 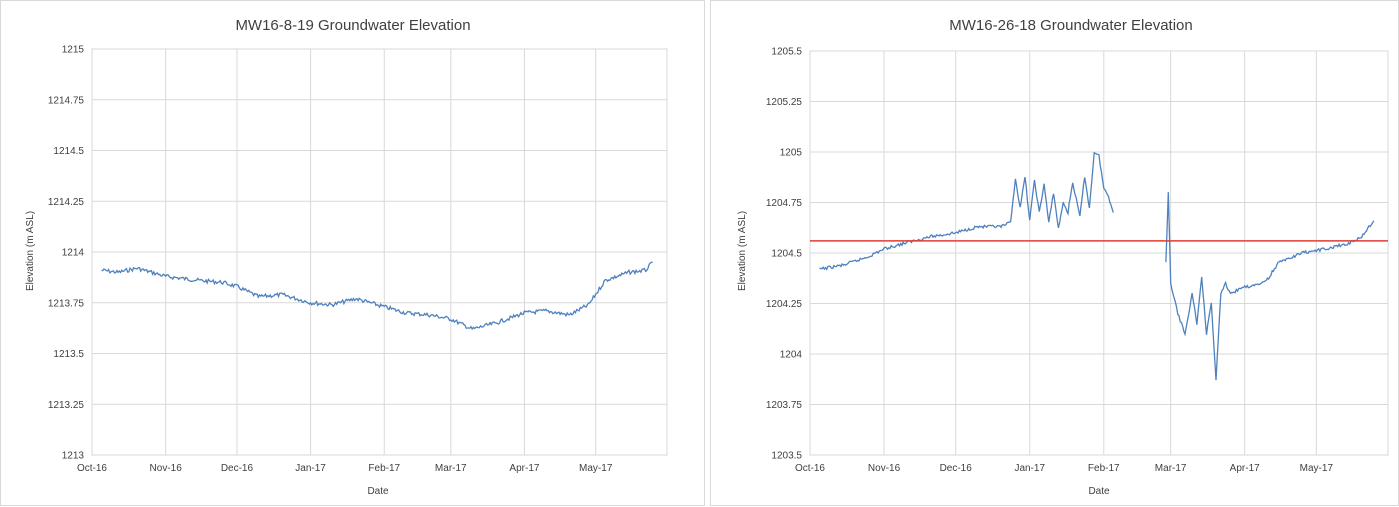 I want to click on series-layer, so click(x=377, y=296).